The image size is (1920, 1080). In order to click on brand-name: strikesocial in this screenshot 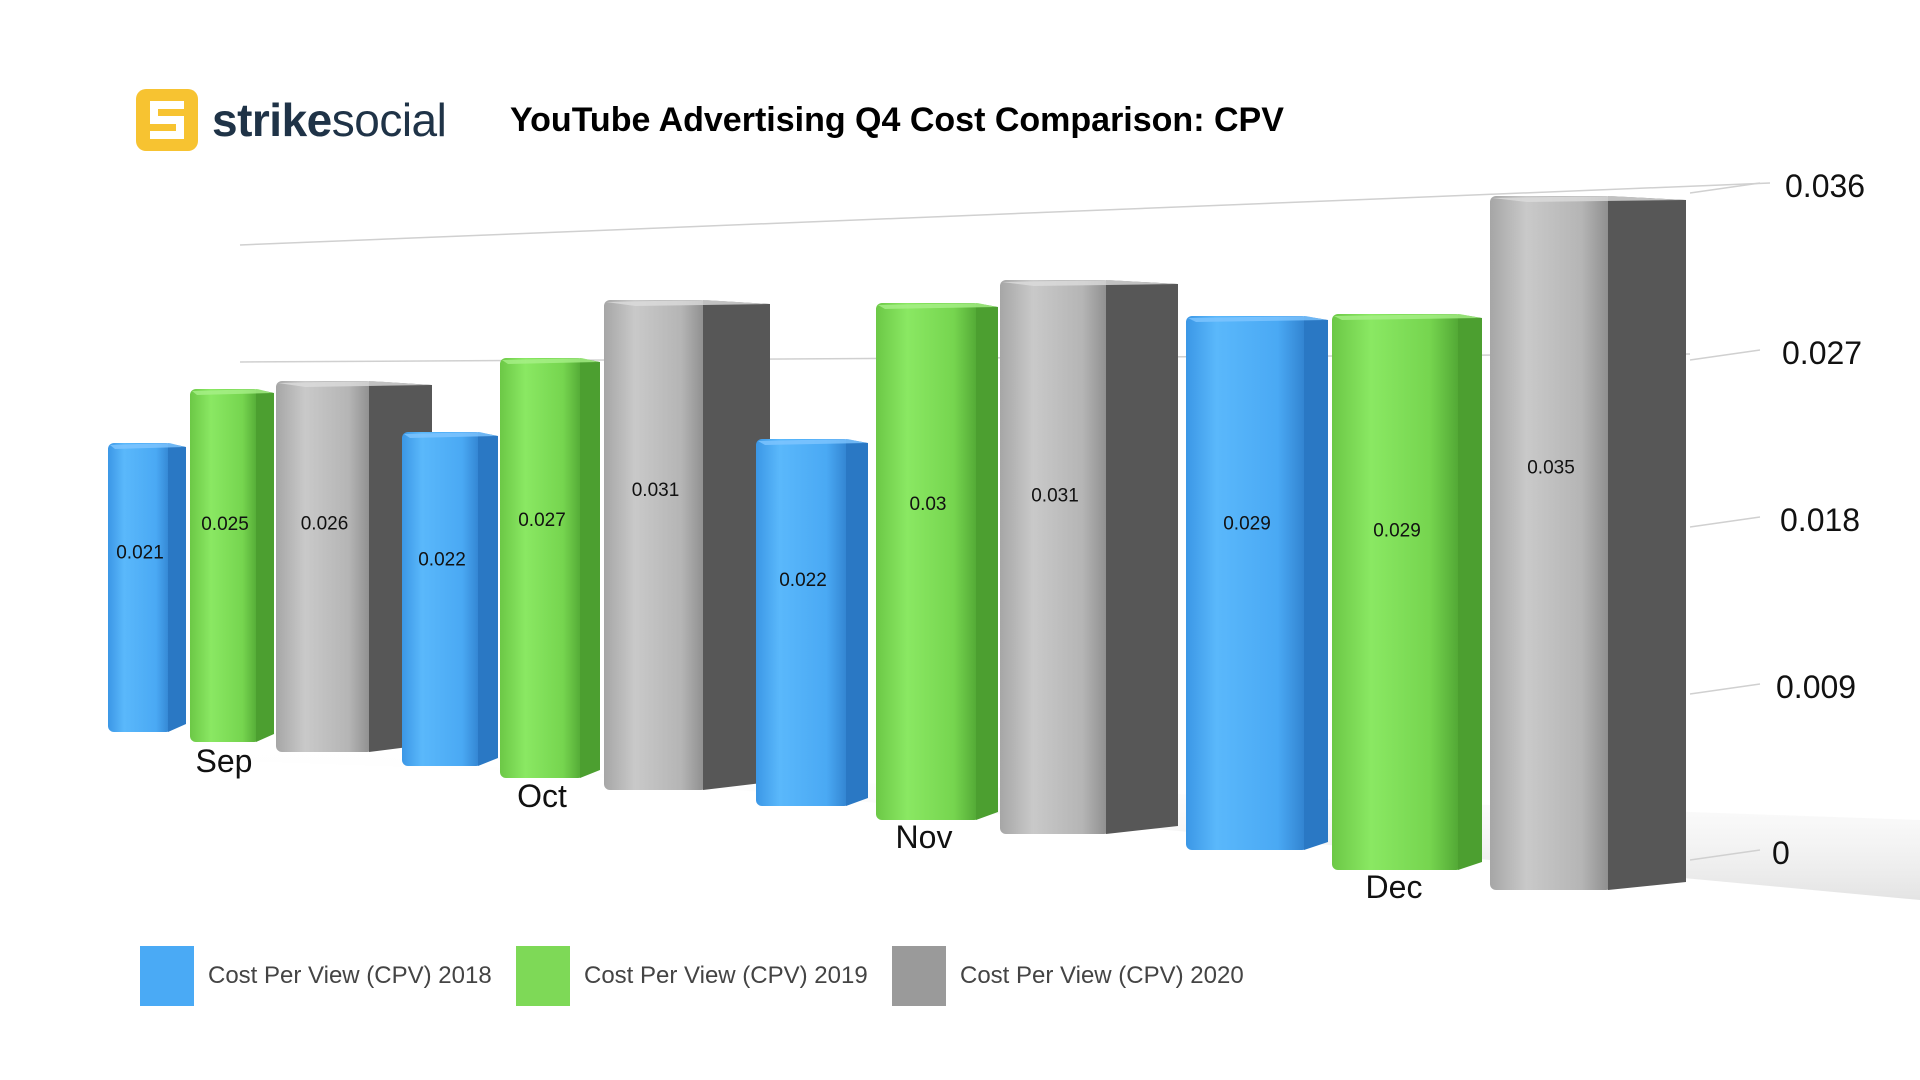, I will do `click(329, 120)`.